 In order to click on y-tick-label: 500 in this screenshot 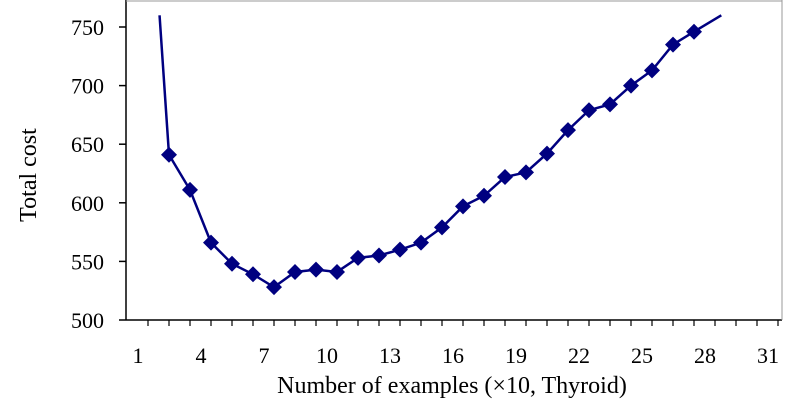, I will do `click(87, 320)`.